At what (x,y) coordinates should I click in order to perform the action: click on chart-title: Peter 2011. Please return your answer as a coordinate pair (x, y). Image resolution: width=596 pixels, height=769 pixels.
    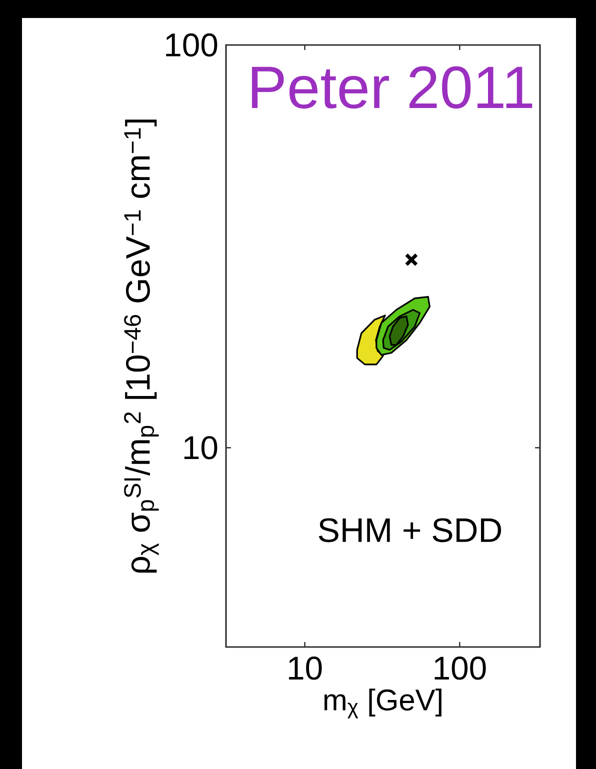
    Looking at the image, I should click on (392, 87).